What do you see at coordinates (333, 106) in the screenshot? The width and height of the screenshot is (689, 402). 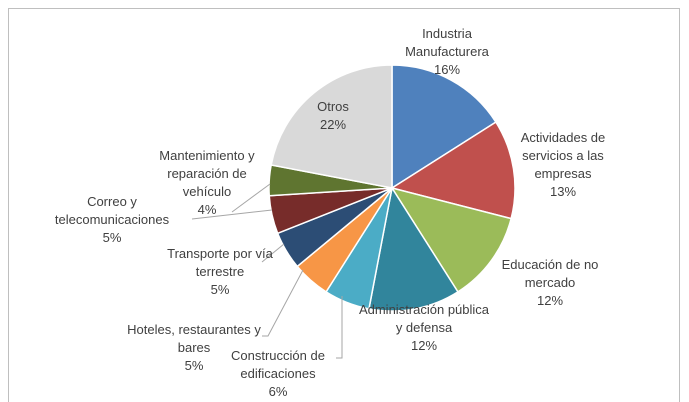 I see `category-label: Otros` at bounding box center [333, 106].